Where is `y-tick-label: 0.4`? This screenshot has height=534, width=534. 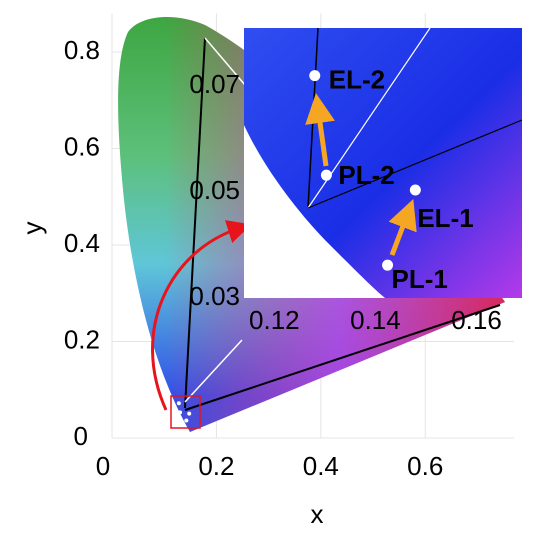 y-tick-label: 0.4 is located at coordinates (82, 243).